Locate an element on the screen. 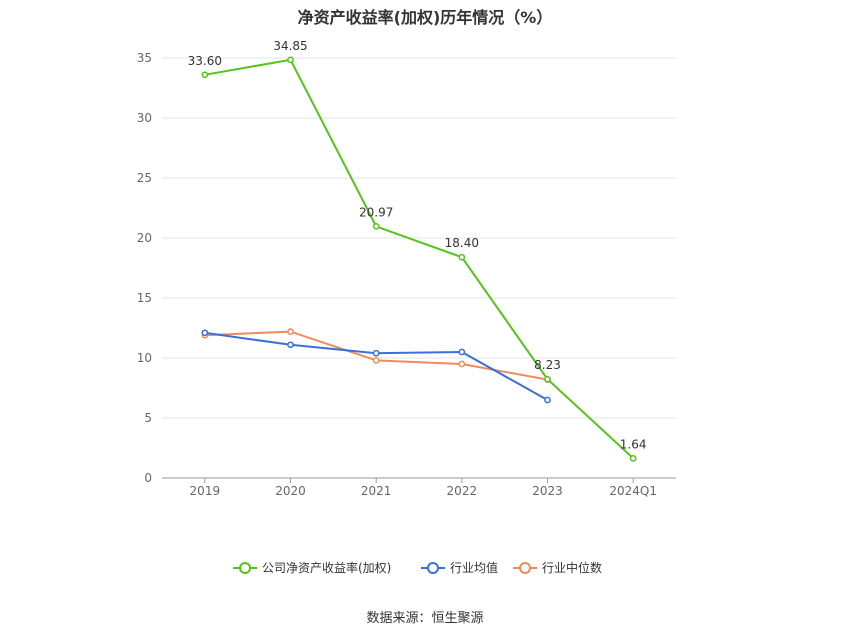 This screenshot has width=850, height=637. x-tick-label: 2021 is located at coordinates (376, 491).